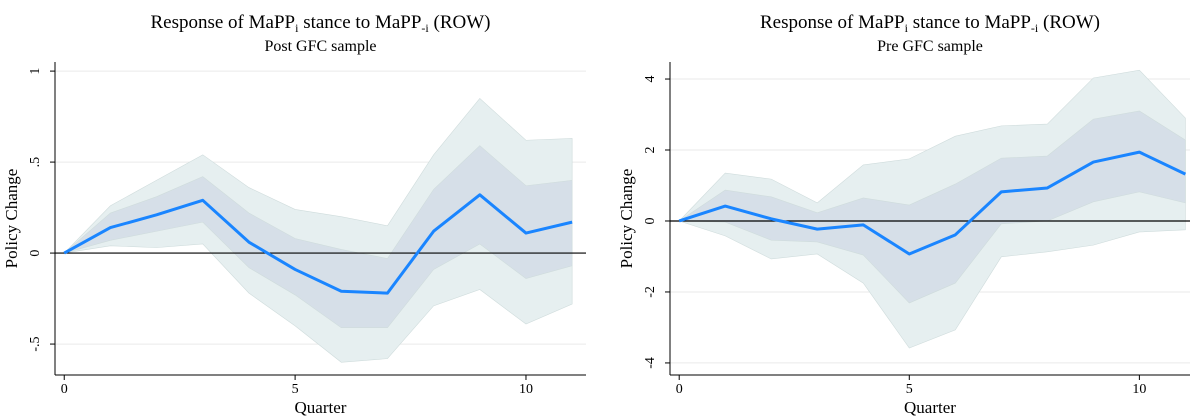 Image resolution: width=1192 pixels, height=418 pixels. Describe the element at coordinates (650, 150) in the screenshot. I see `y-tick-label: 2` at that location.